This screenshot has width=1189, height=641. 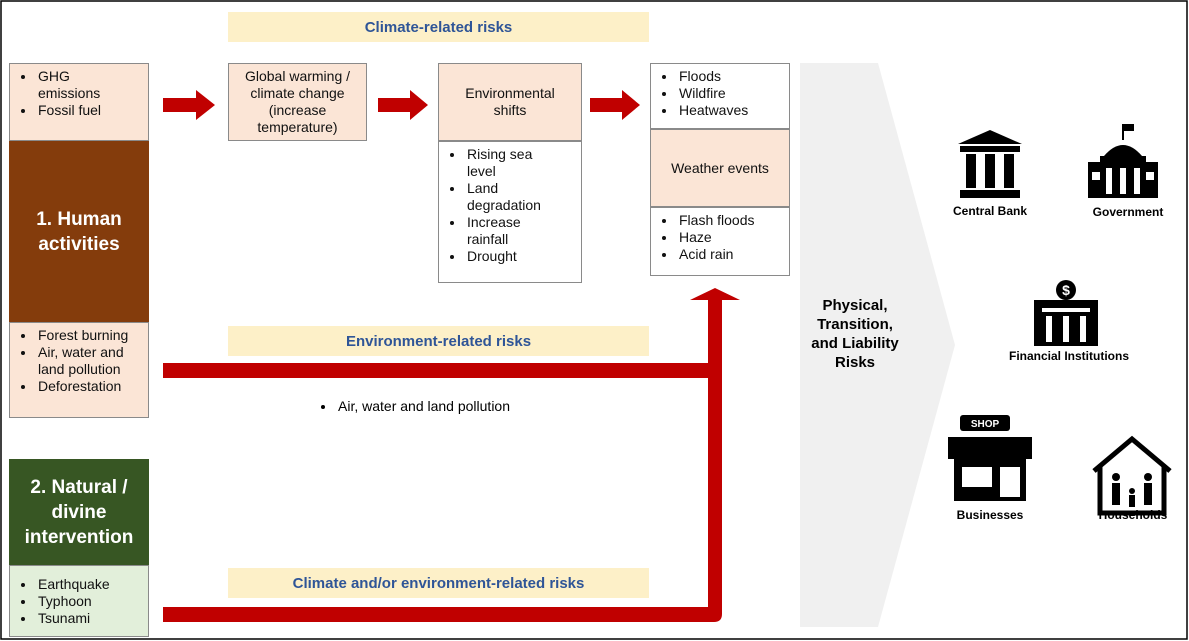 I want to click on weather-above: FloodsWildfireHeatwaves, so click(x=720, y=96).